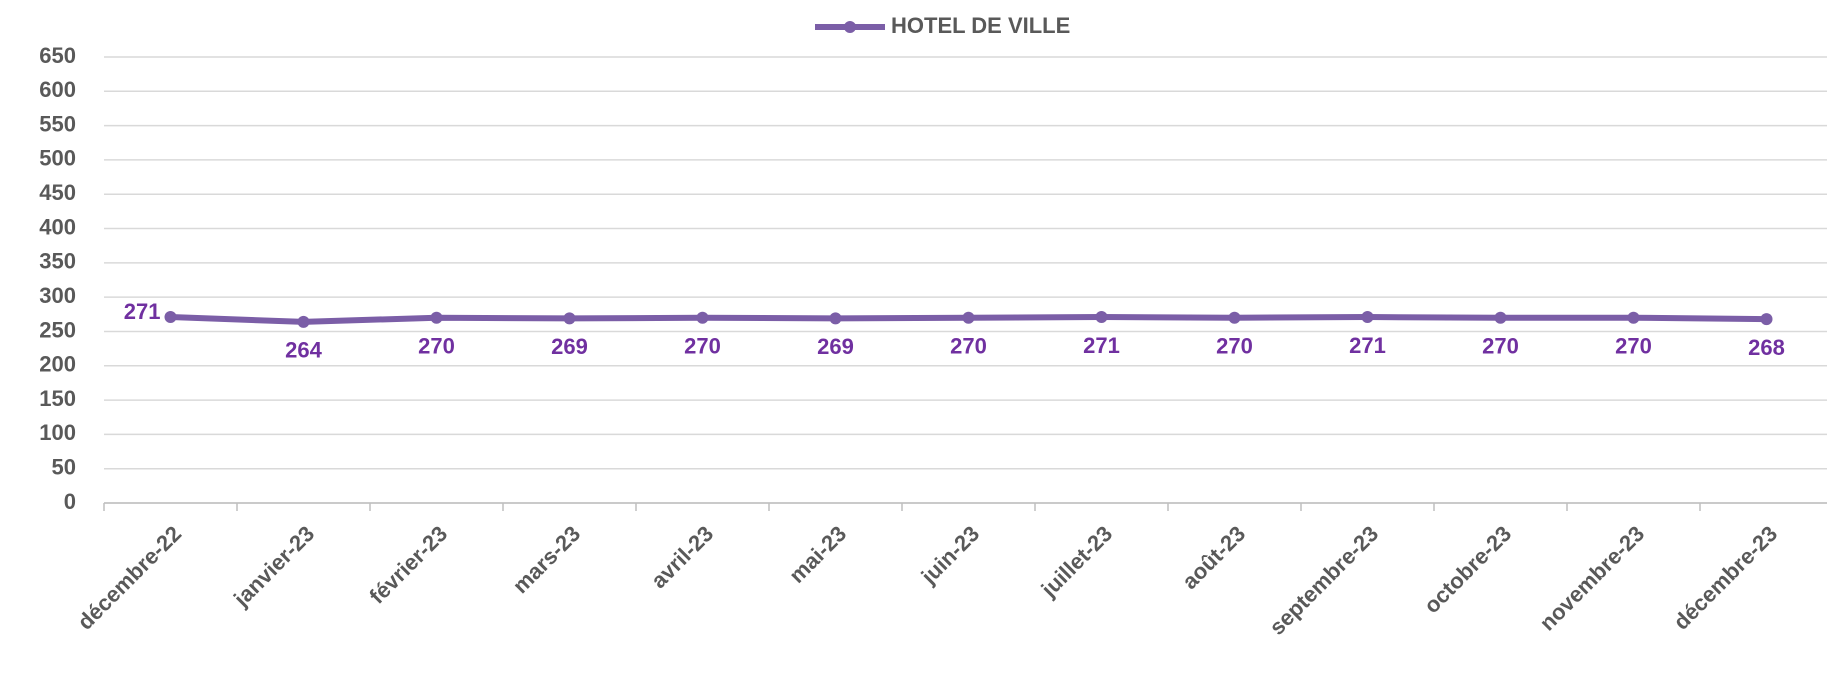  What do you see at coordinates (57, 158) in the screenshot?
I see `y-tick-label: 500` at bounding box center [57, 158].